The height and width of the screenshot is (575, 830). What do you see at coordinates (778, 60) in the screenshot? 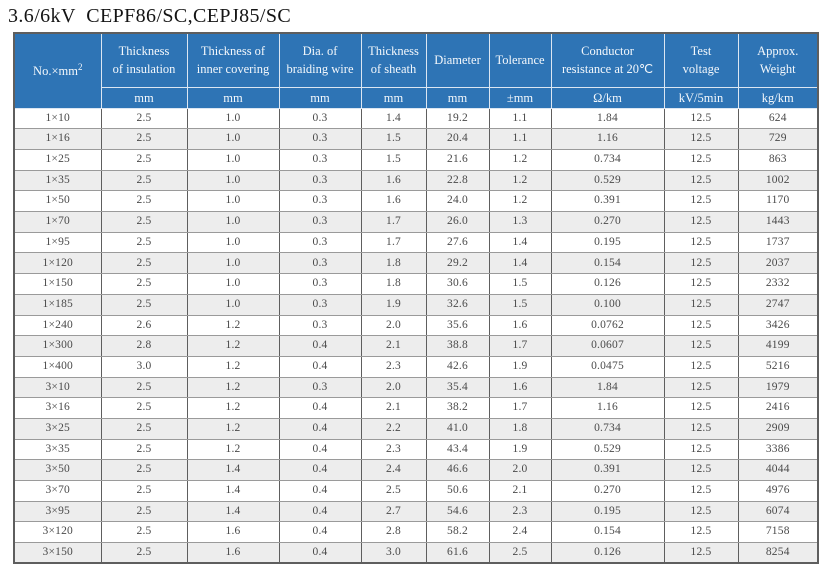
I see `col-header-approx-weight: Approx. Weight` at bounding box center [778, 60].